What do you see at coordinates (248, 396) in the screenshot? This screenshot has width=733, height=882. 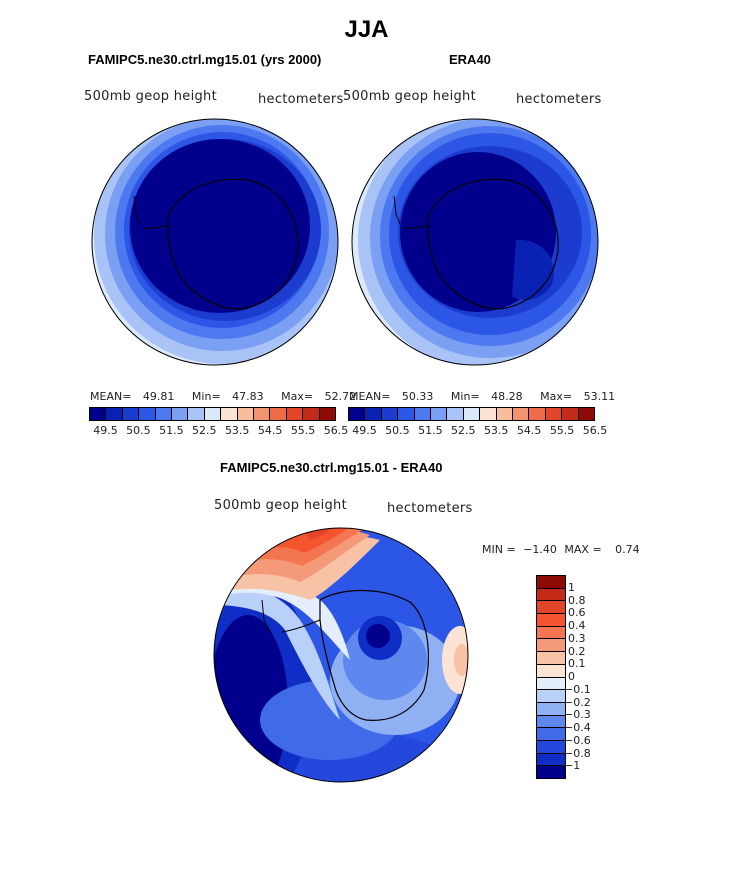 I see `model-min-value: 47.83` at bounding box center [248, 396].